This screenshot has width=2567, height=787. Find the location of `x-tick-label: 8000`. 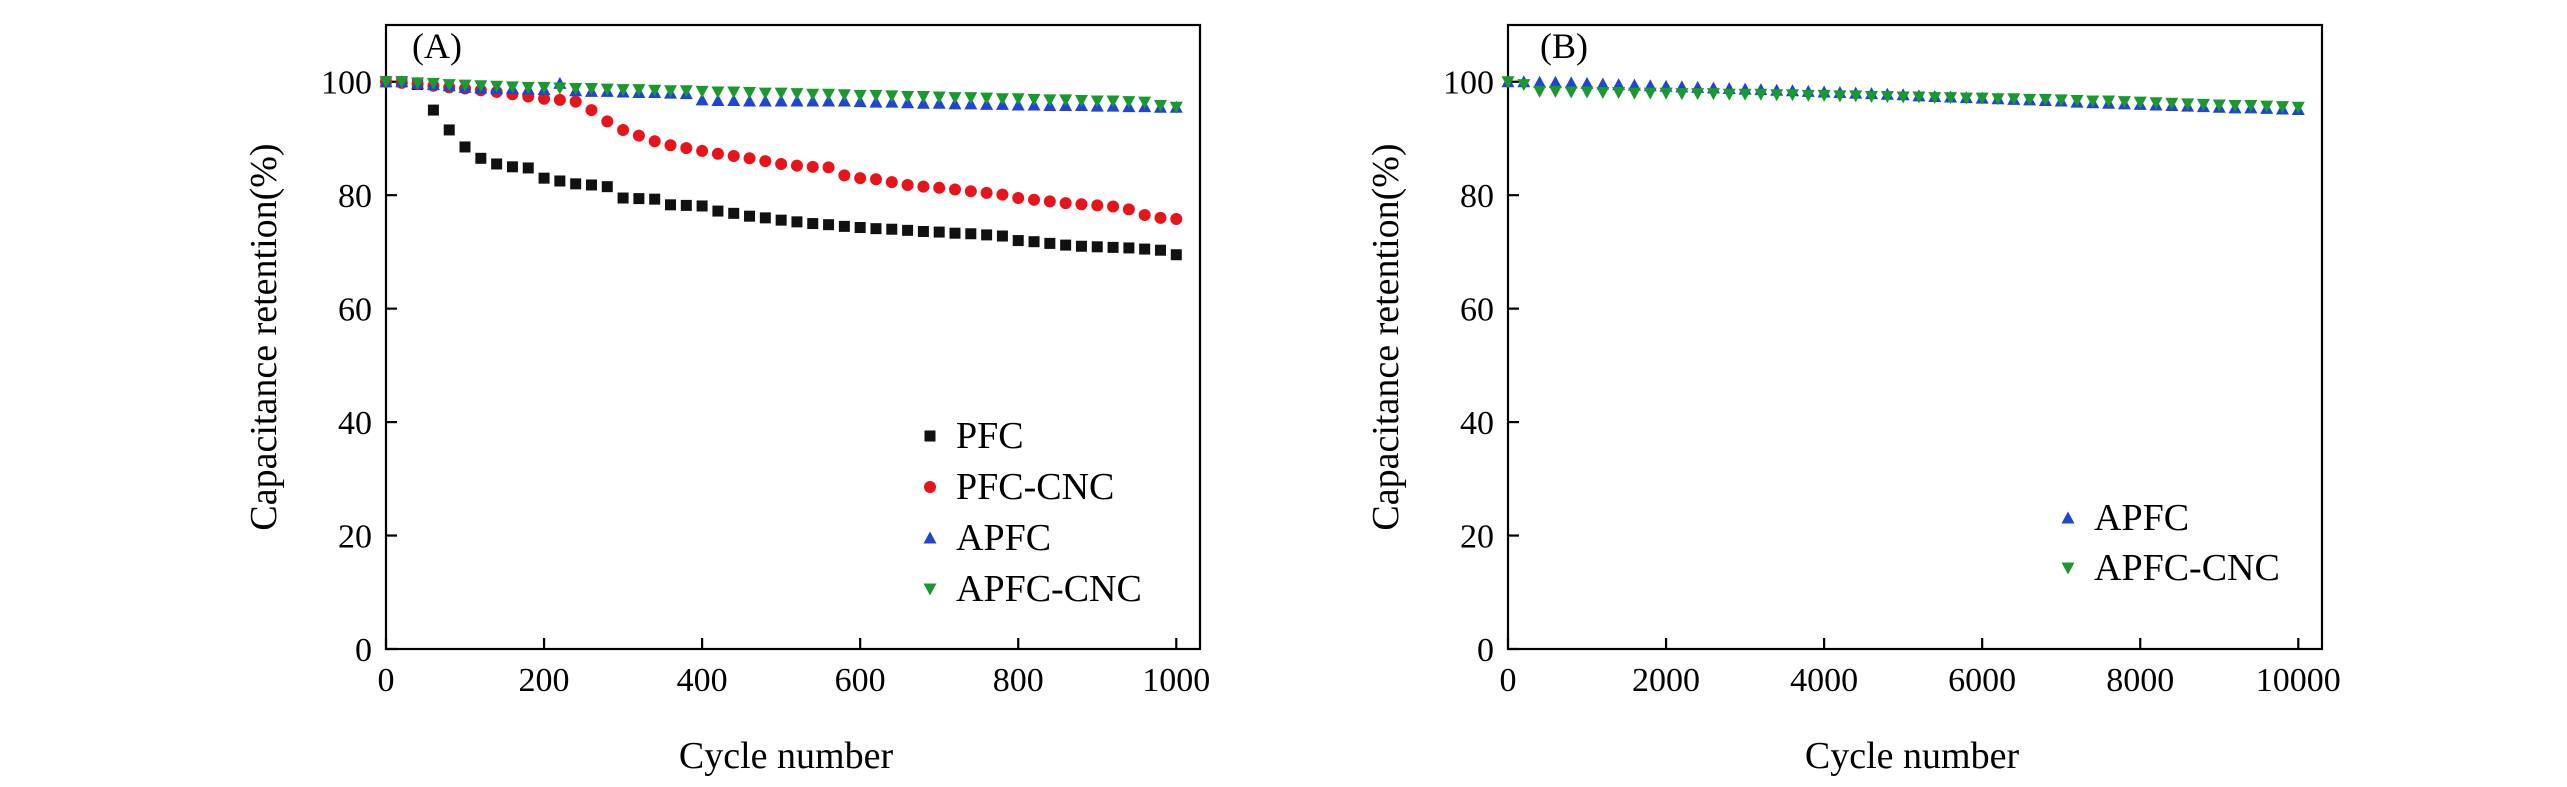

x-tick-label: 8000 is located at coordinates (2140, 680).